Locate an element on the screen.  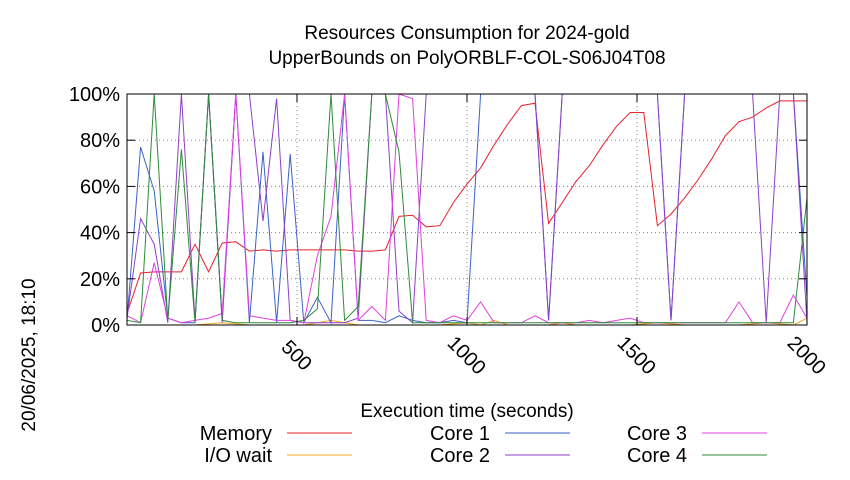
timestamp-label: 20/06/2025, 18:10 is located at coordinates (29, 354).